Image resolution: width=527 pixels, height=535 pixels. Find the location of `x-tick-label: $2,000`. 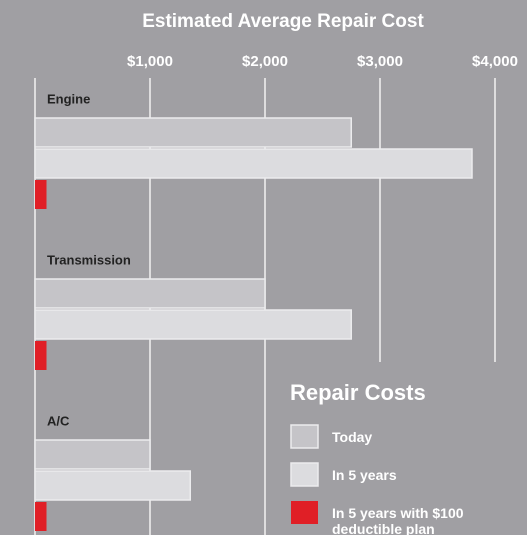

x-tick-label: $2,000 is located at coordinates (265, 61).